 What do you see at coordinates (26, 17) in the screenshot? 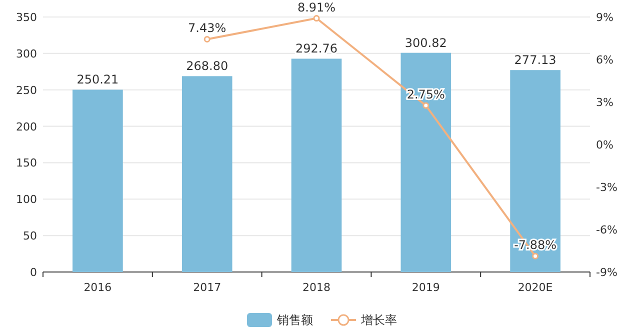
I see `ytick: 350` at bounding box center [26, 17].